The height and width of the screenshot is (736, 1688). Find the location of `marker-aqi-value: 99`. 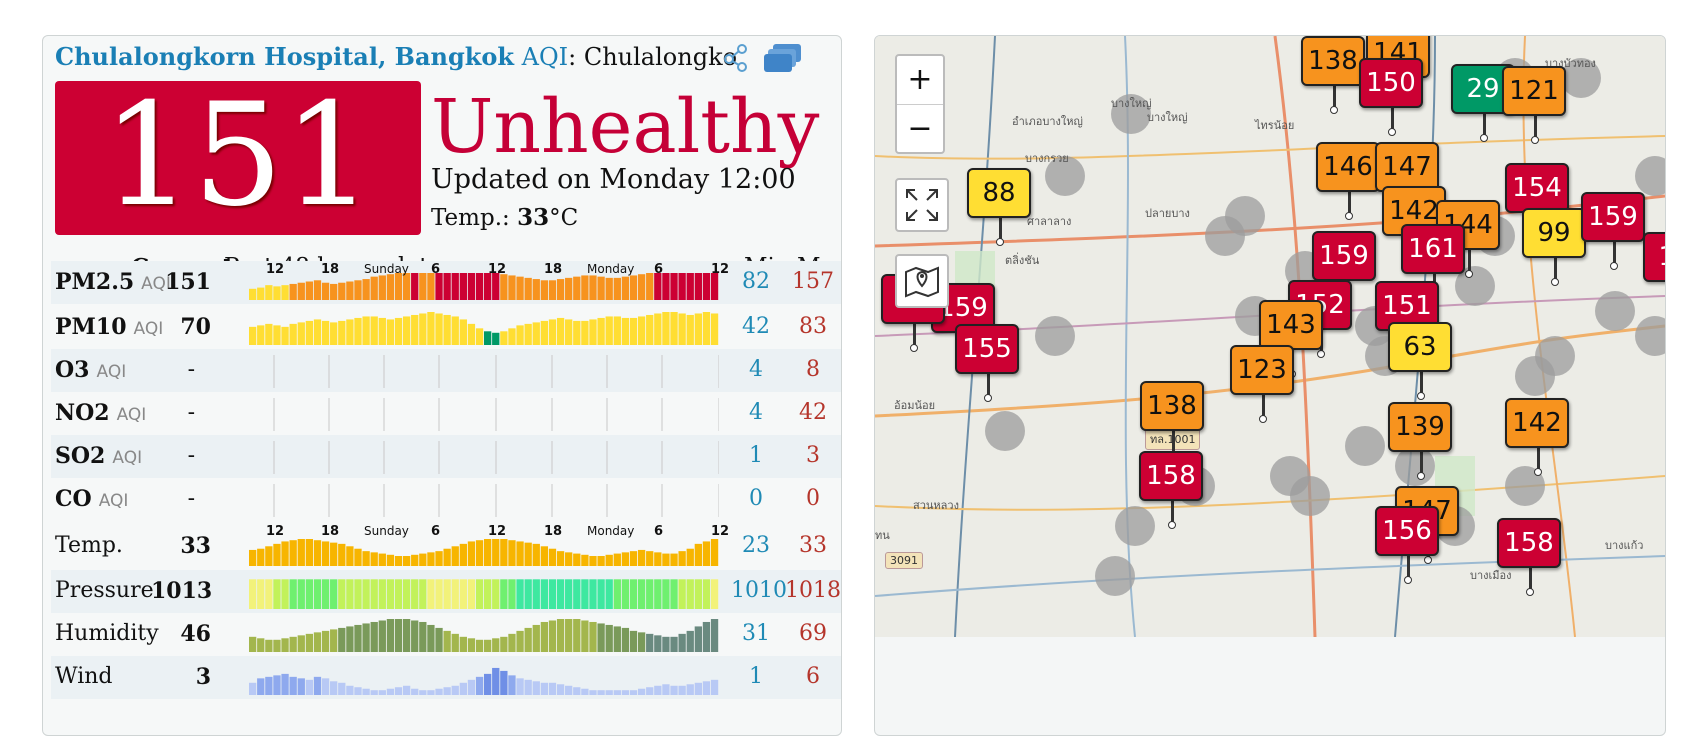

marker-aqi-value: 99 is located at coordinates (1554, 233).